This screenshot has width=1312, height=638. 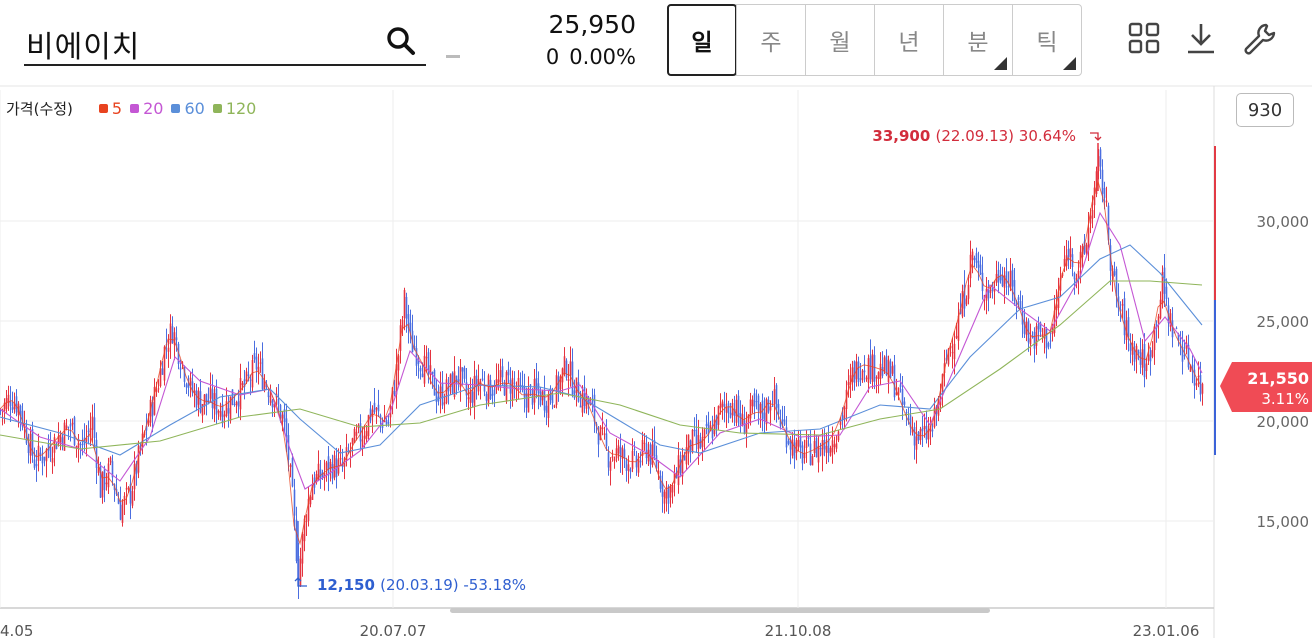 What do you see at coordinates (908, 40) in the screenshot?
I see `tab-year: 년` at bounding box center [908, 40].